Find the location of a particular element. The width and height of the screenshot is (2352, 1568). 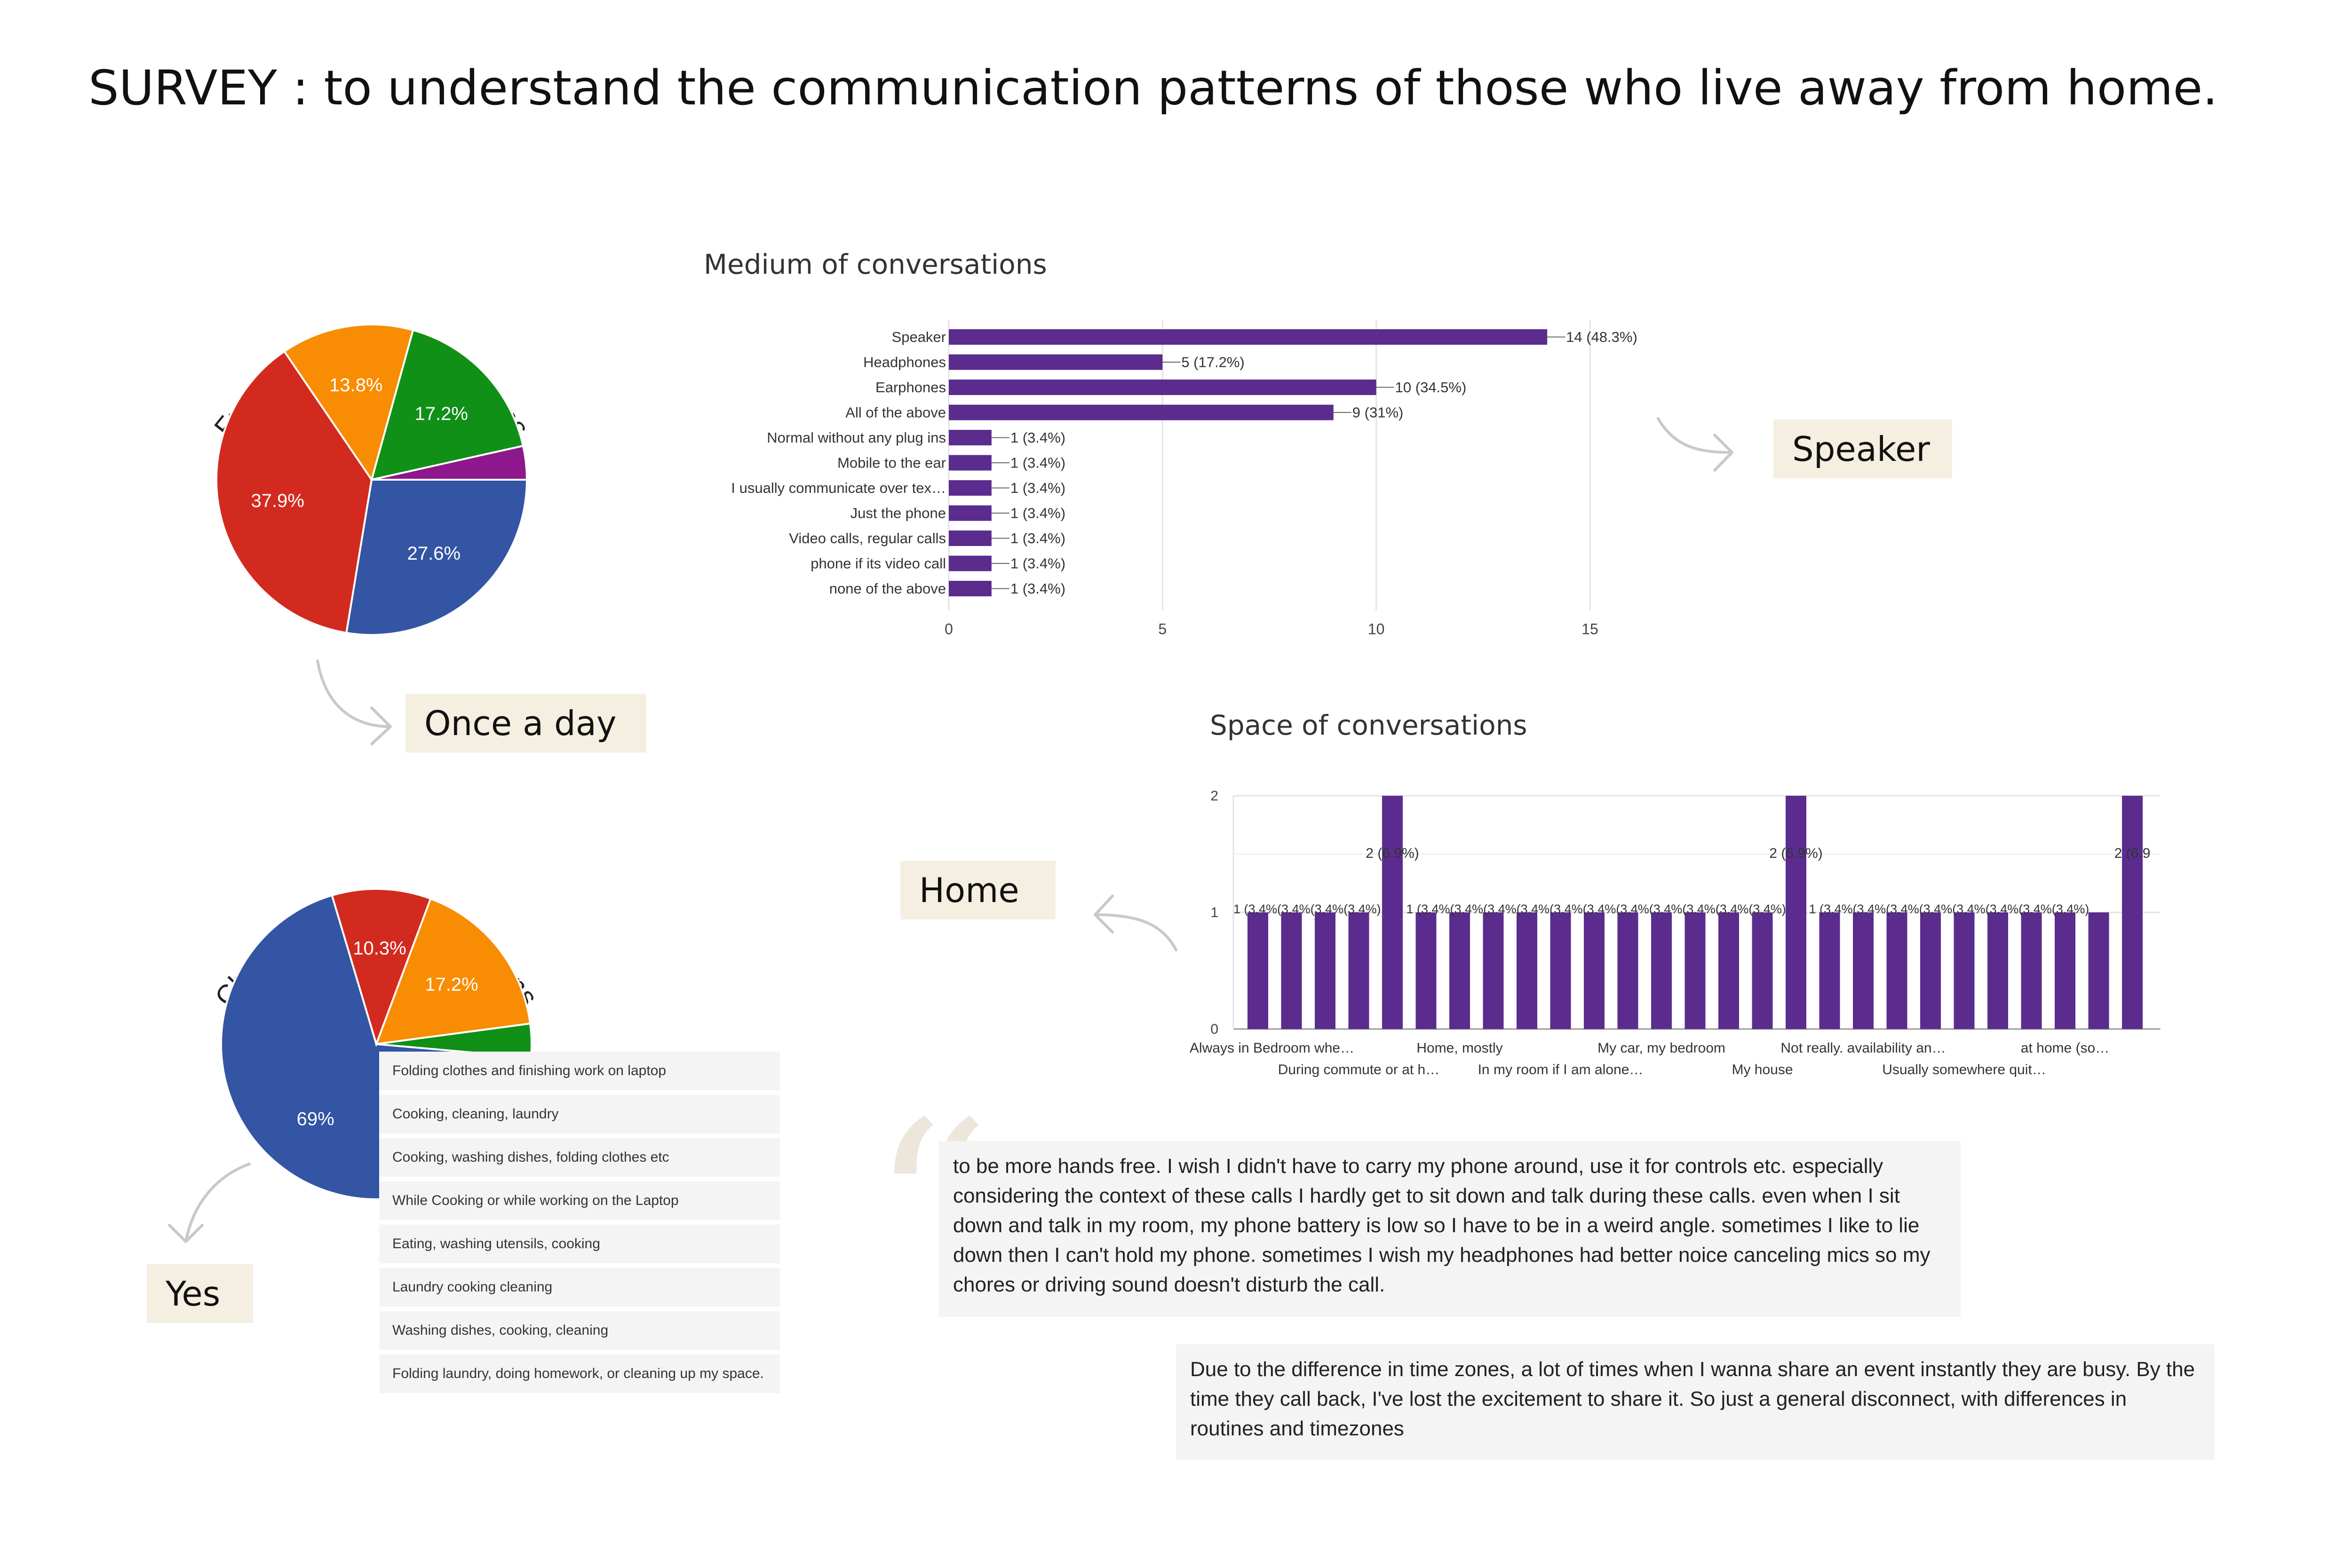

frequency-answer-tag: Once a day is located at coordinates (525, 723).